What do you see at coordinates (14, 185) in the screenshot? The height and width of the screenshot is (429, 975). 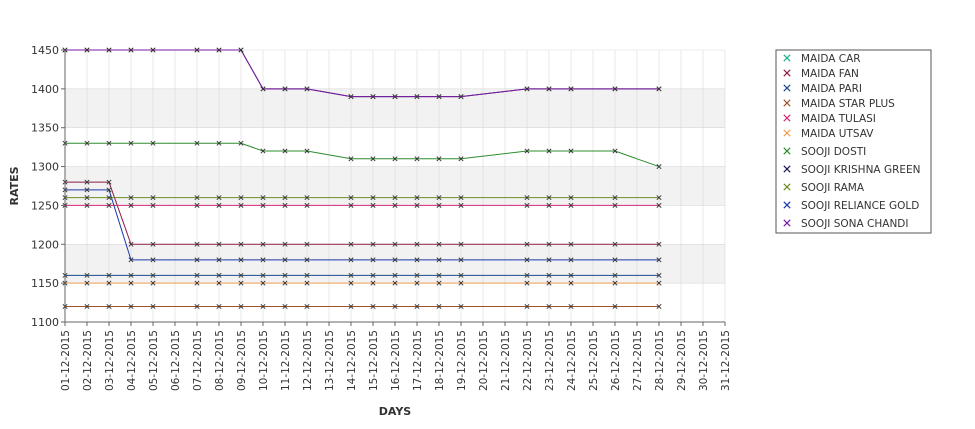 I see `y-axis-title: RATES` at bounding box center [14, 185].